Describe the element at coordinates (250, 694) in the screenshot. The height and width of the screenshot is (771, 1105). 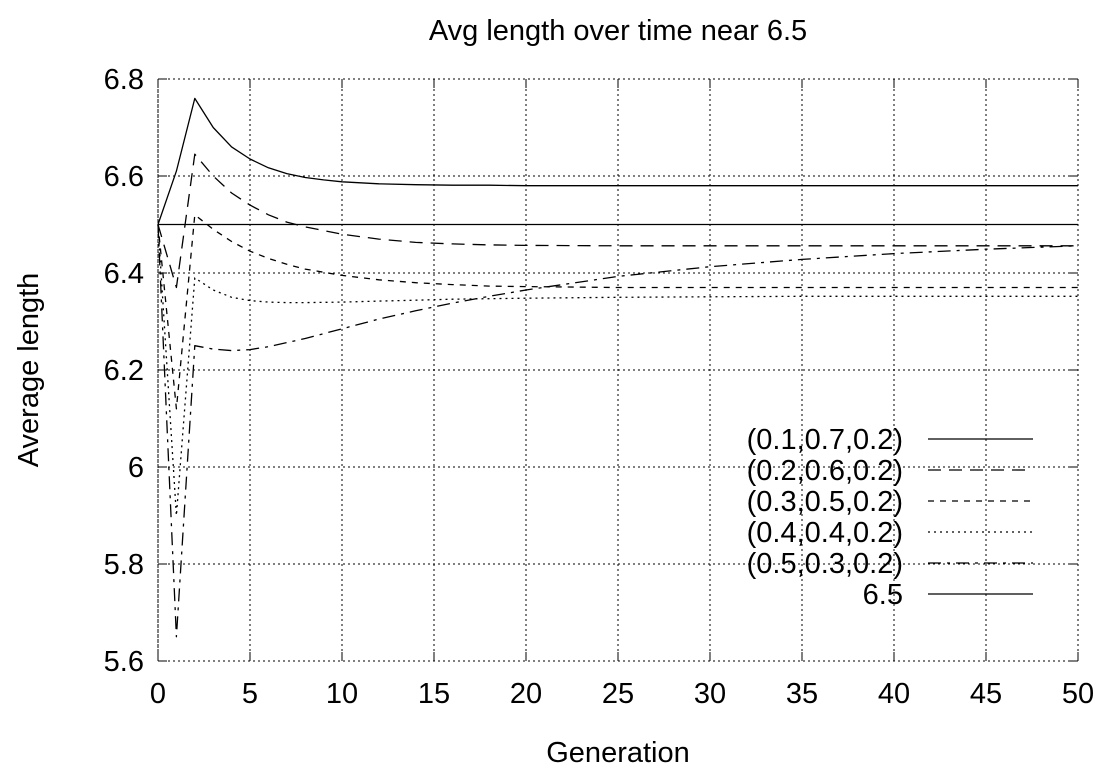
I see `x-tick-label: 5` at that location.